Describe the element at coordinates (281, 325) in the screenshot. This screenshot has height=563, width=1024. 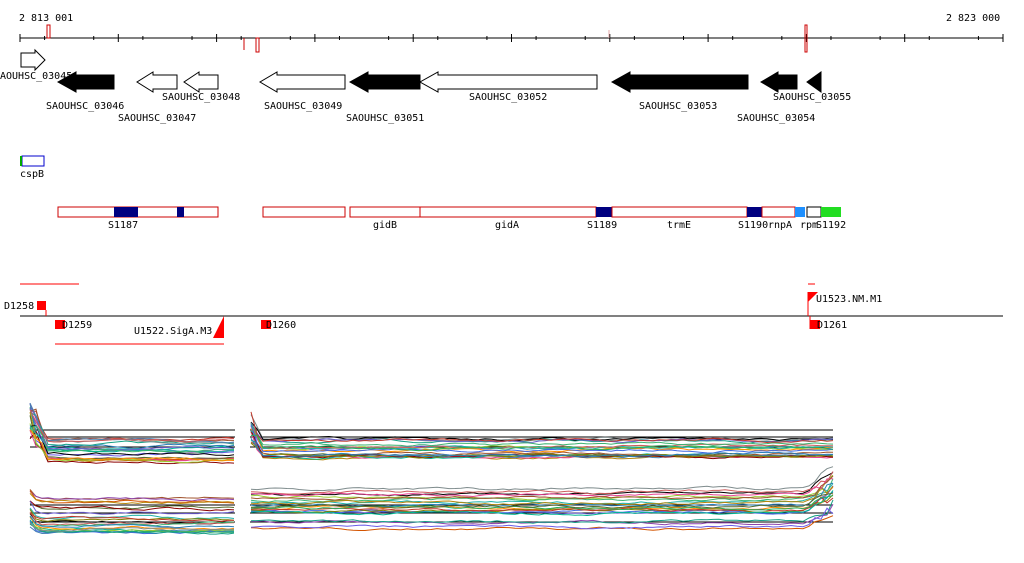
I see `element-label-D1260: D1260` at that location.